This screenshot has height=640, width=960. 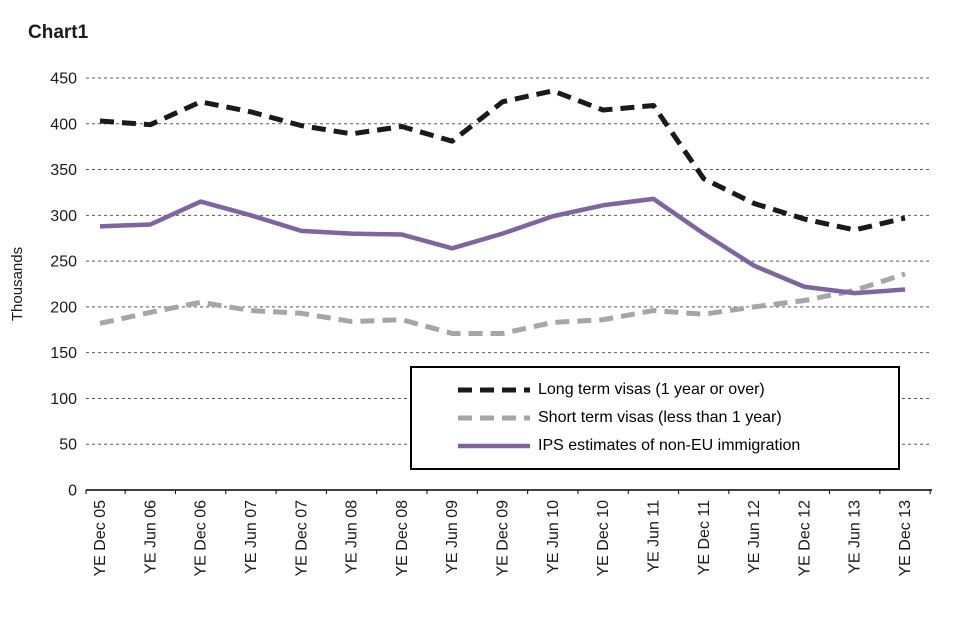 I want to click on y-axis-tick-label: 300, so click(x=63, y=216).